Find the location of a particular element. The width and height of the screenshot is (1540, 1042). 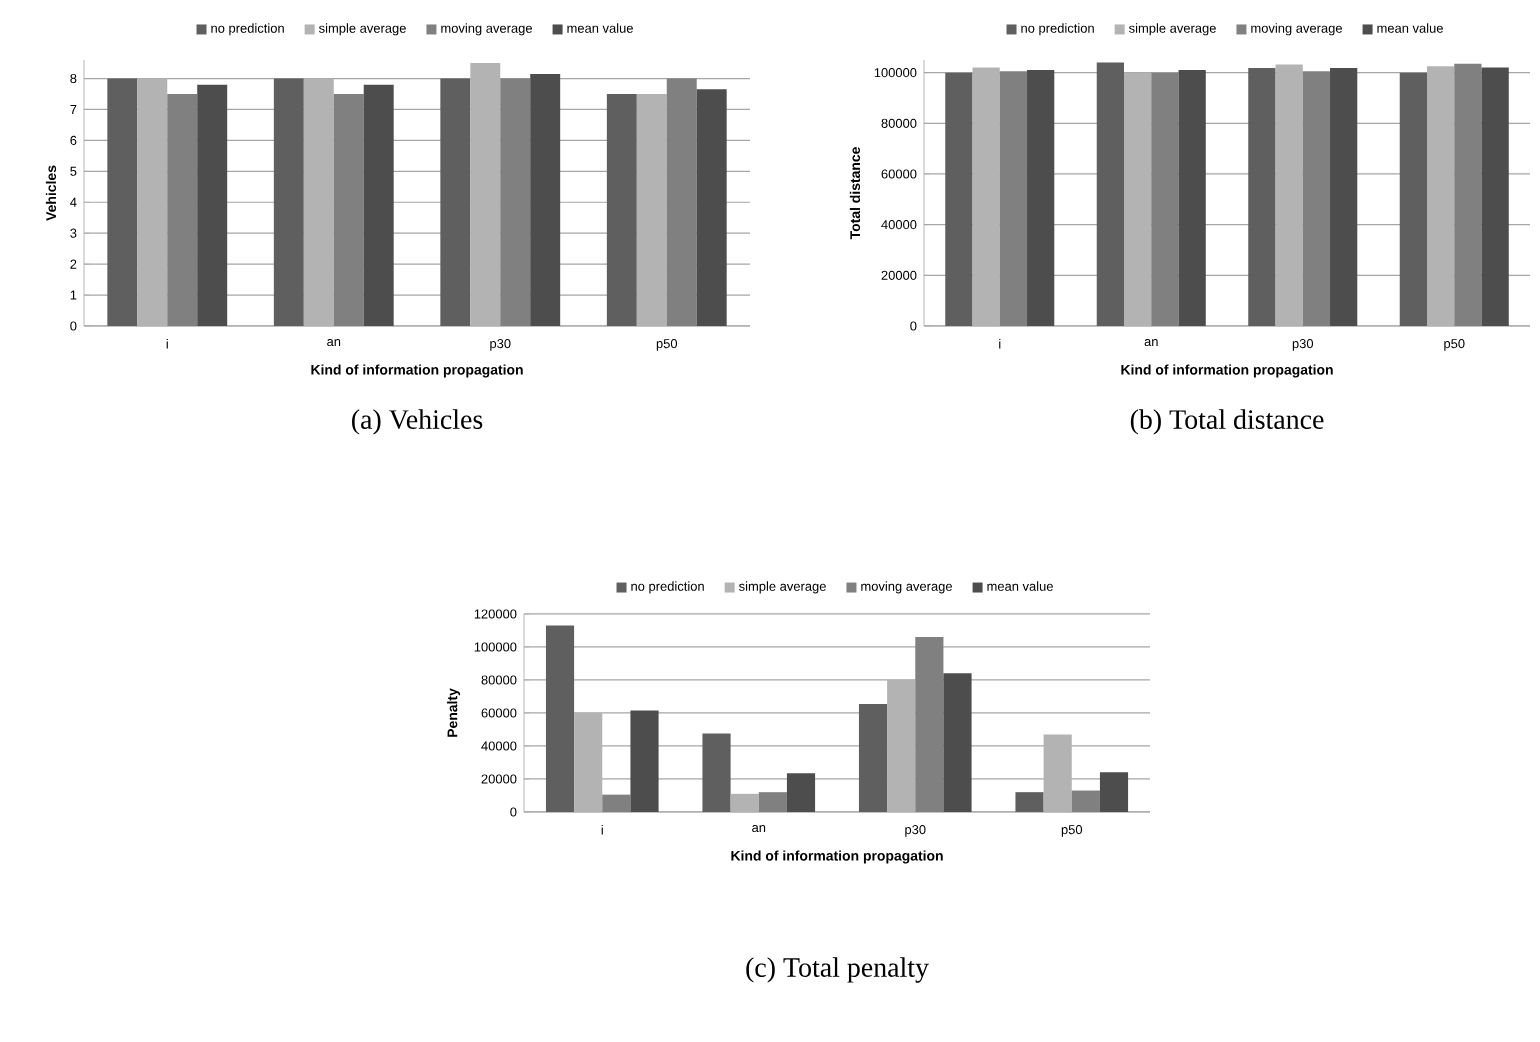

text: (a) Vehicles is located at coordinates (417, 422).